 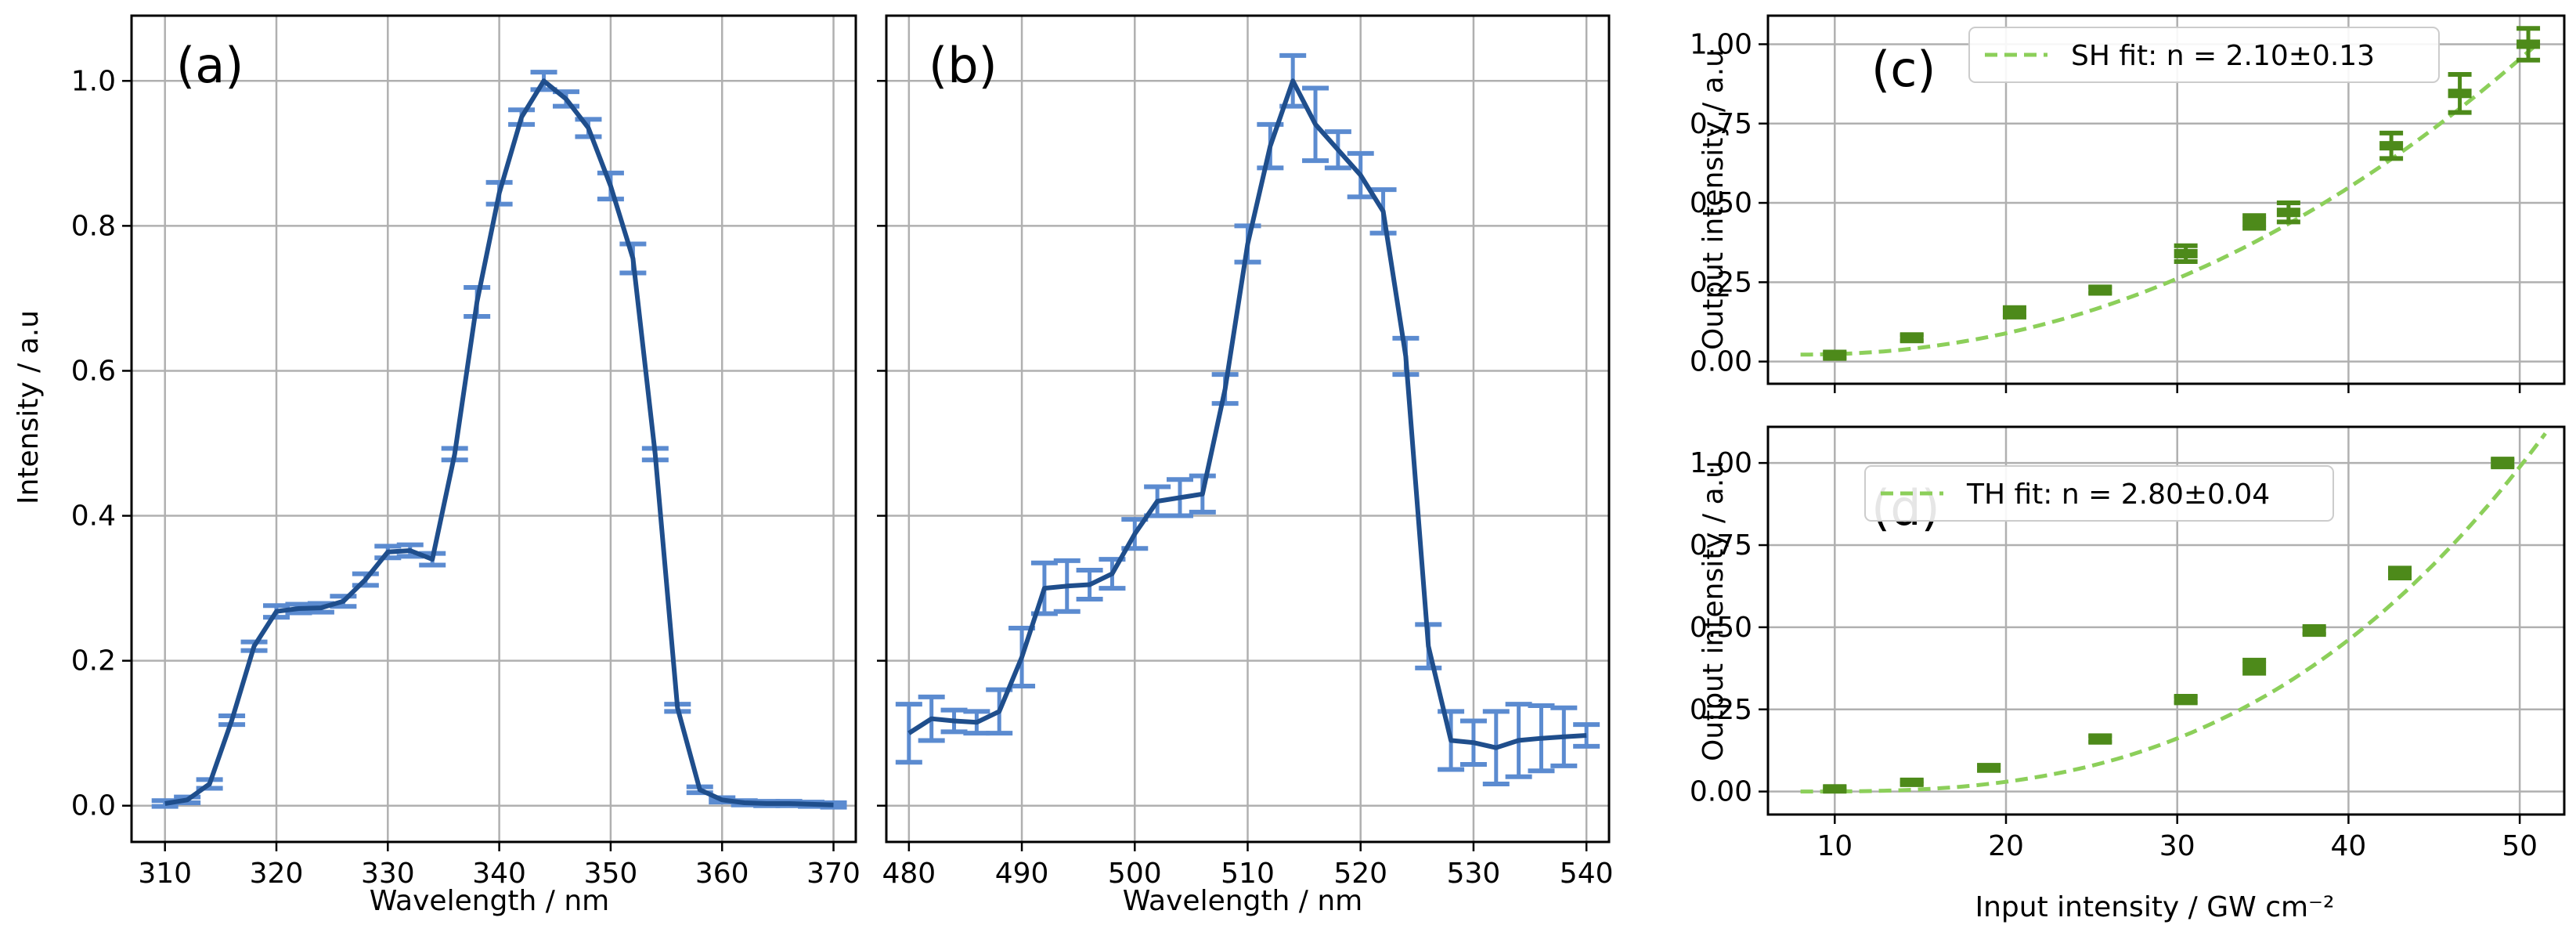 What do you see at coordinates (909, 874) in the screenshot?
I see `panel-b-xtick-label-0: 480` at bounding box center [909, 874].